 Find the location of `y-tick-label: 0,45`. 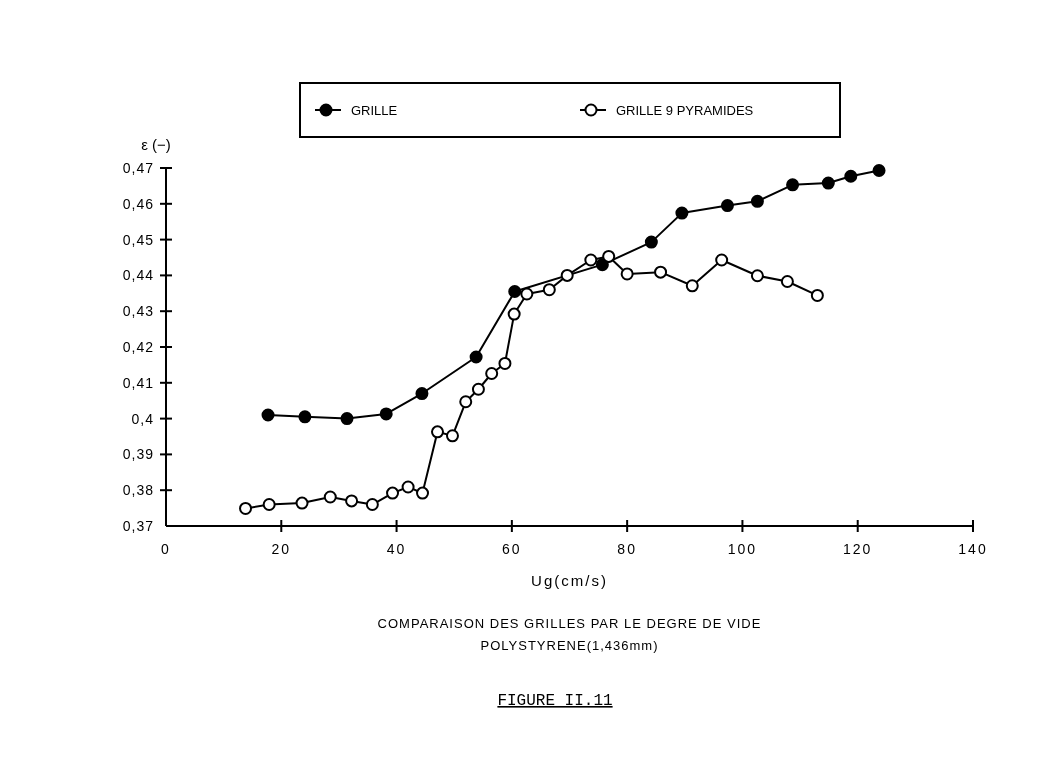

y-tick-label: 0,45 is located at coordinates (138, 239).